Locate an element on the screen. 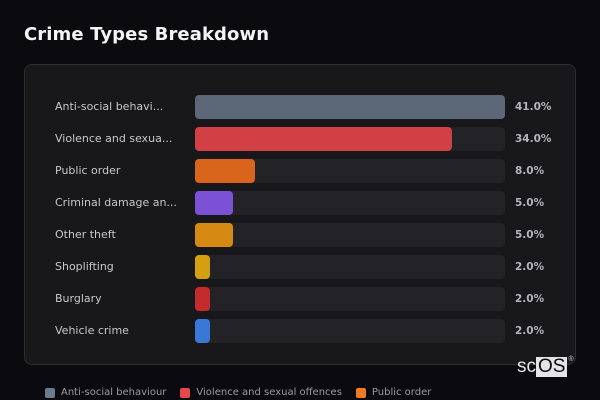 The height and width of the screenshot is (400, 600). bar-value: 8.0% is located at coordinates (530, 171).